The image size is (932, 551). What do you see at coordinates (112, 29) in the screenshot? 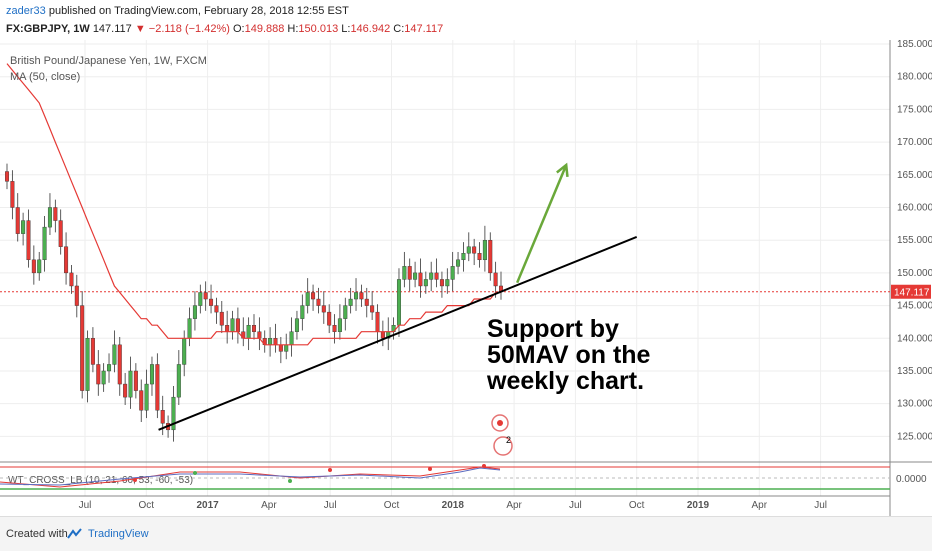
I see `last-price: 147.117` at bounding box center [112, 29].